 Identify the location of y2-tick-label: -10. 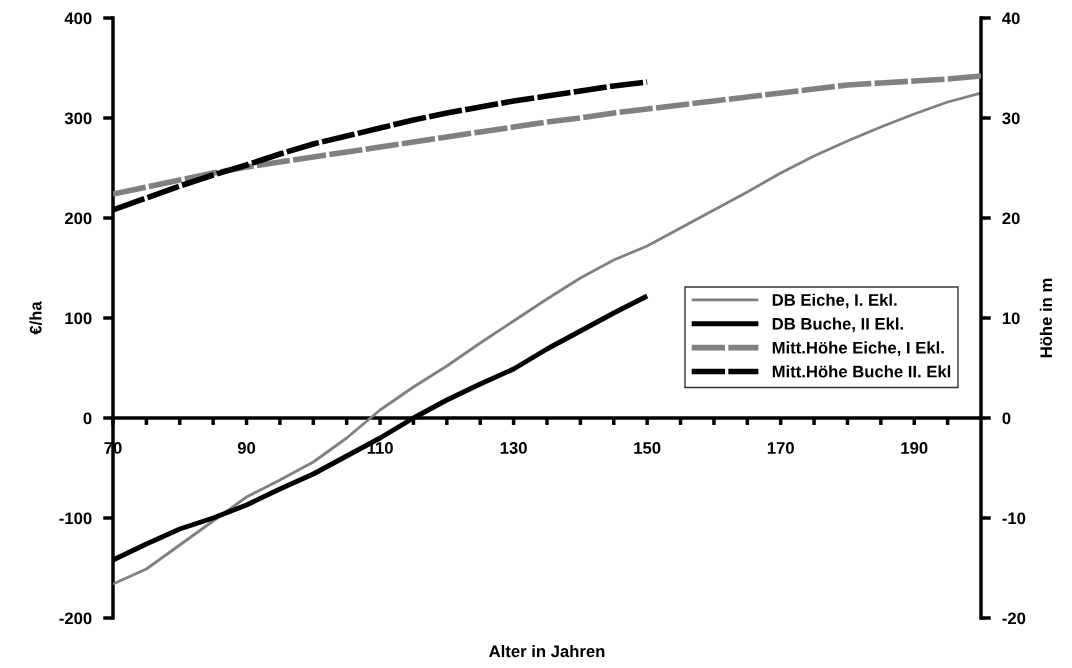
(1014, 518).